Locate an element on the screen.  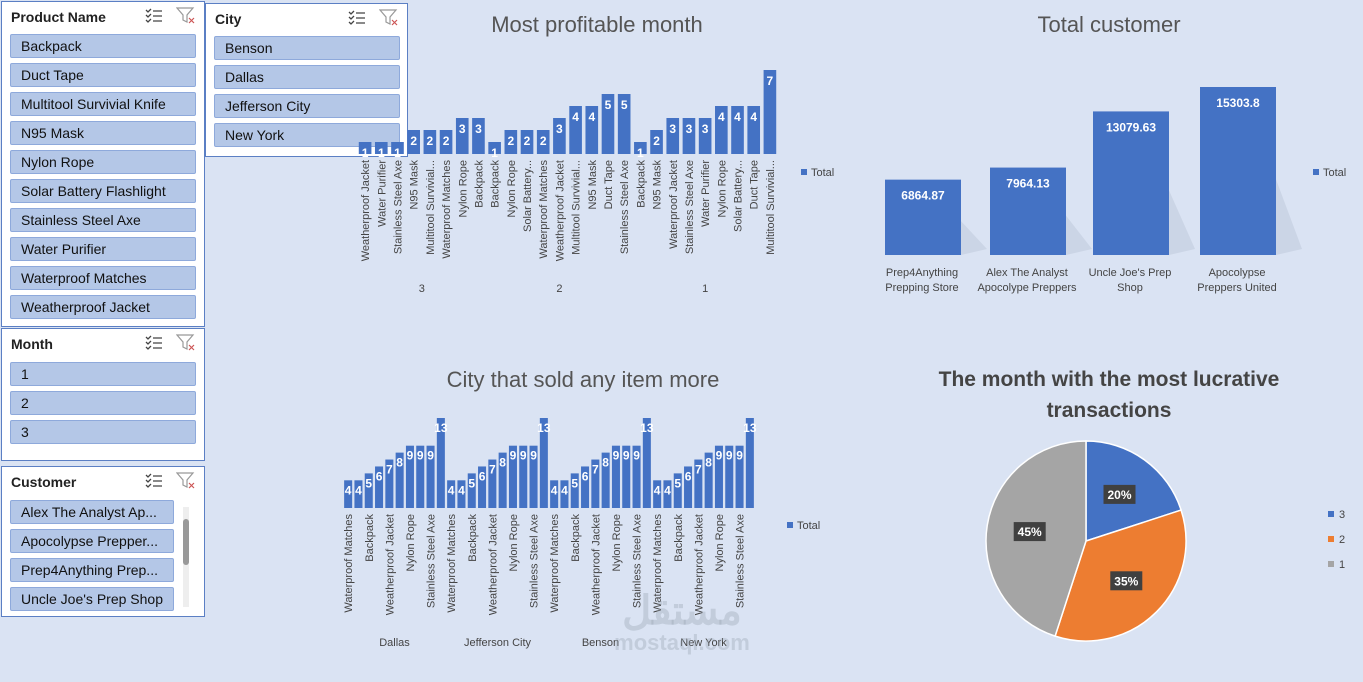
product-slicer-item: Duct Tape is located at coordinates (103, 75).